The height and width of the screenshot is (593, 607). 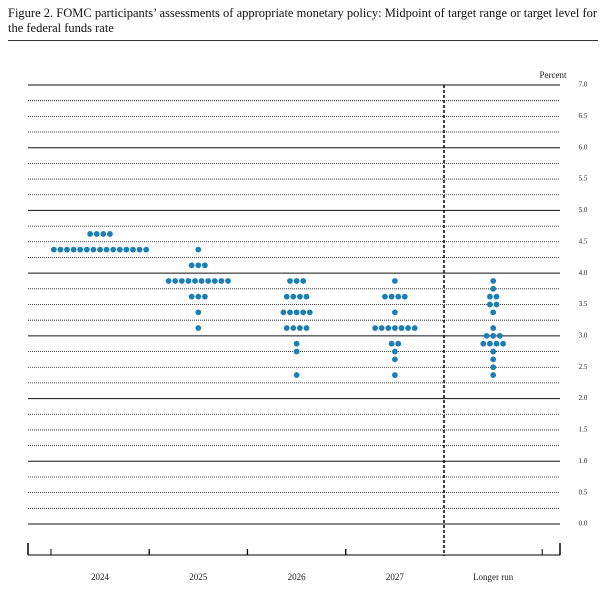 I want to click on x-tick-label: 2027, so click(x=395, y=577).